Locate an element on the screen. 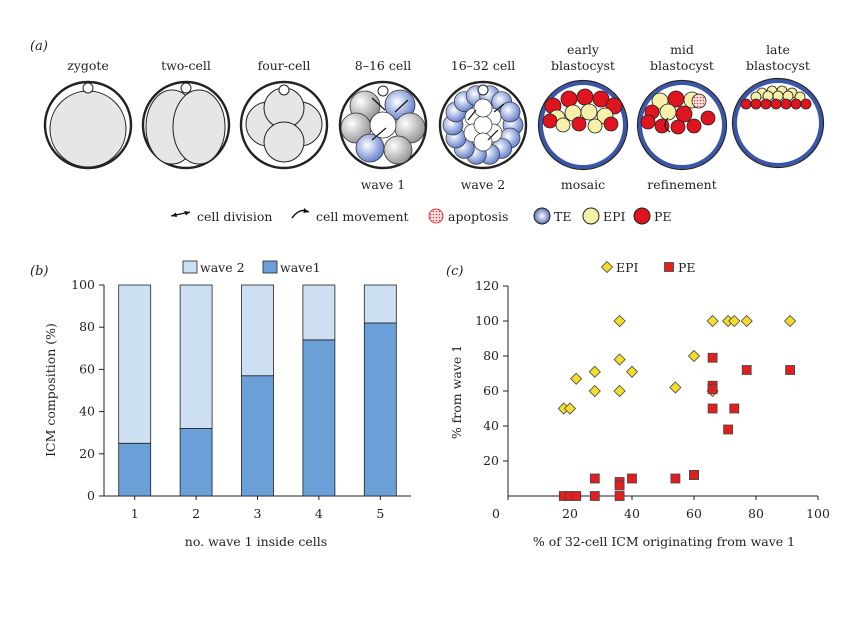 The height and width of the screenshot is (622, 860). stage-caption: mosaic is located at coordinates (583, 184).